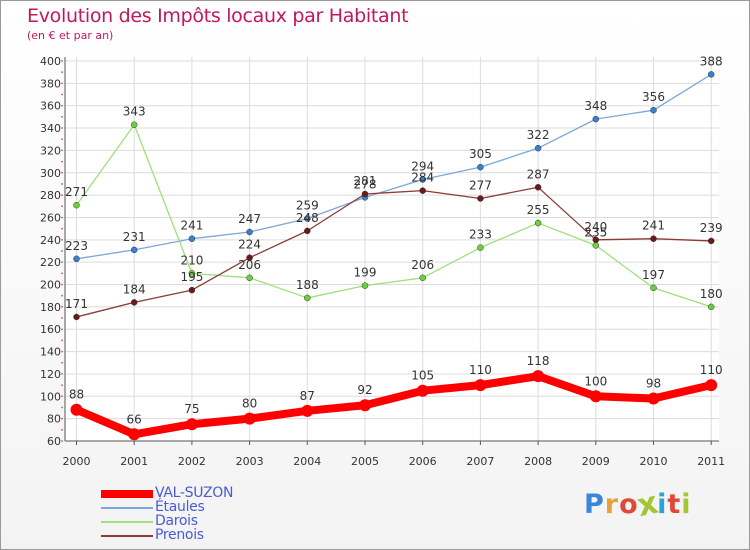 The width and height of the screenshot is (750, 550). I want to click on data-label: 105, so click(422, 376).